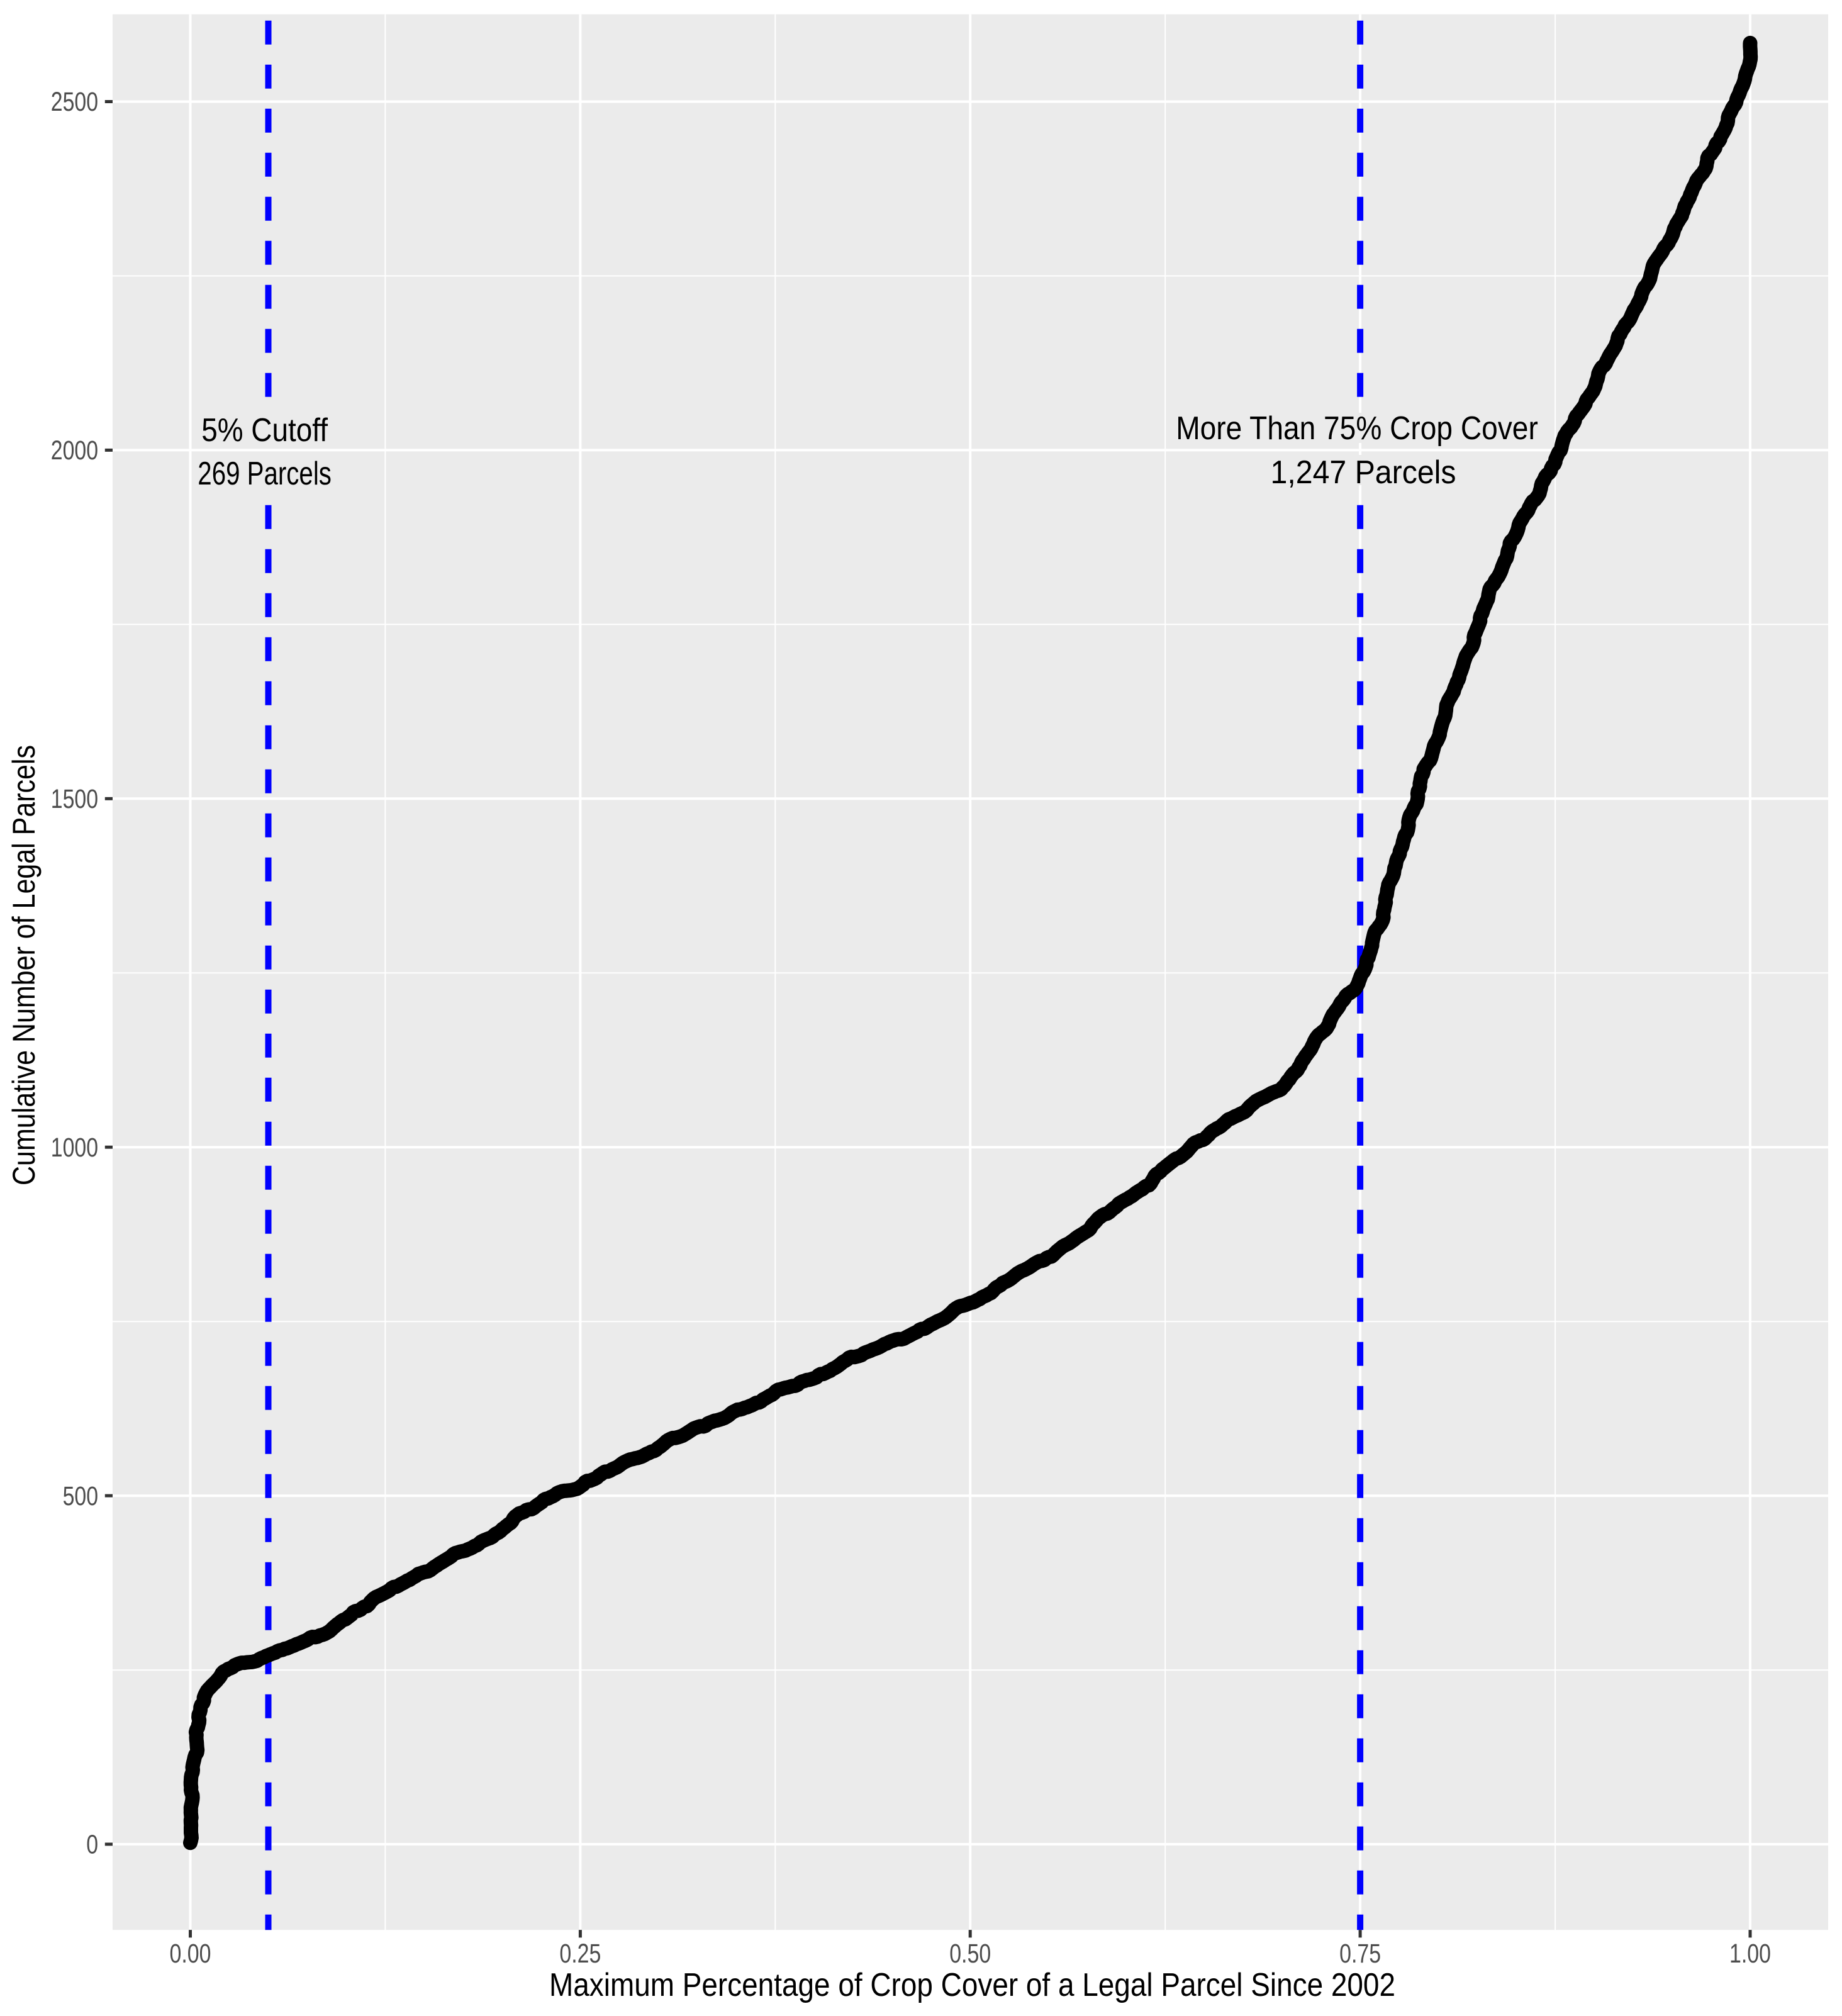 The height and width of the screenshot is (2016, 1842). What do you see at coordinates (1360, 1953) in the screenshot?
I see `svg-text: 0.75` at bounding box center [1360, 1953].